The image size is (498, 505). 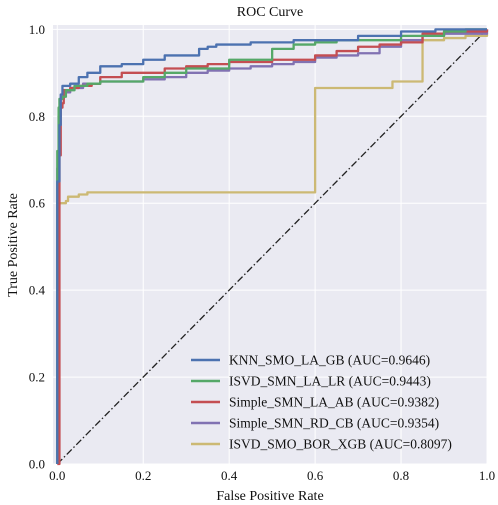 I want to click on legend-label: ISVD_SMO_BOR_XGB (AUC=0.8097), so click(x=340, y=444).